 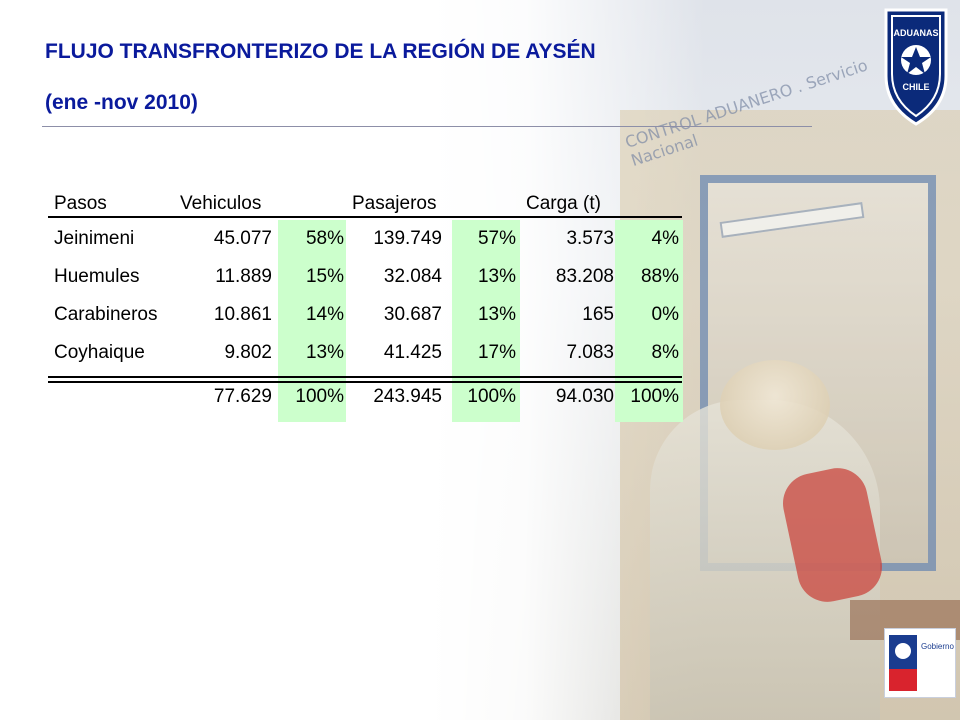 I want to click on header-vehiculos: Vehiculos, so click(x=221, y=203).